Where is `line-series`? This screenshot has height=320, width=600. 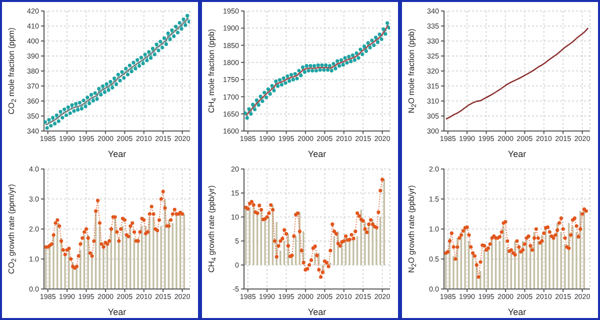 line-series is located at coordinates (517, 73).